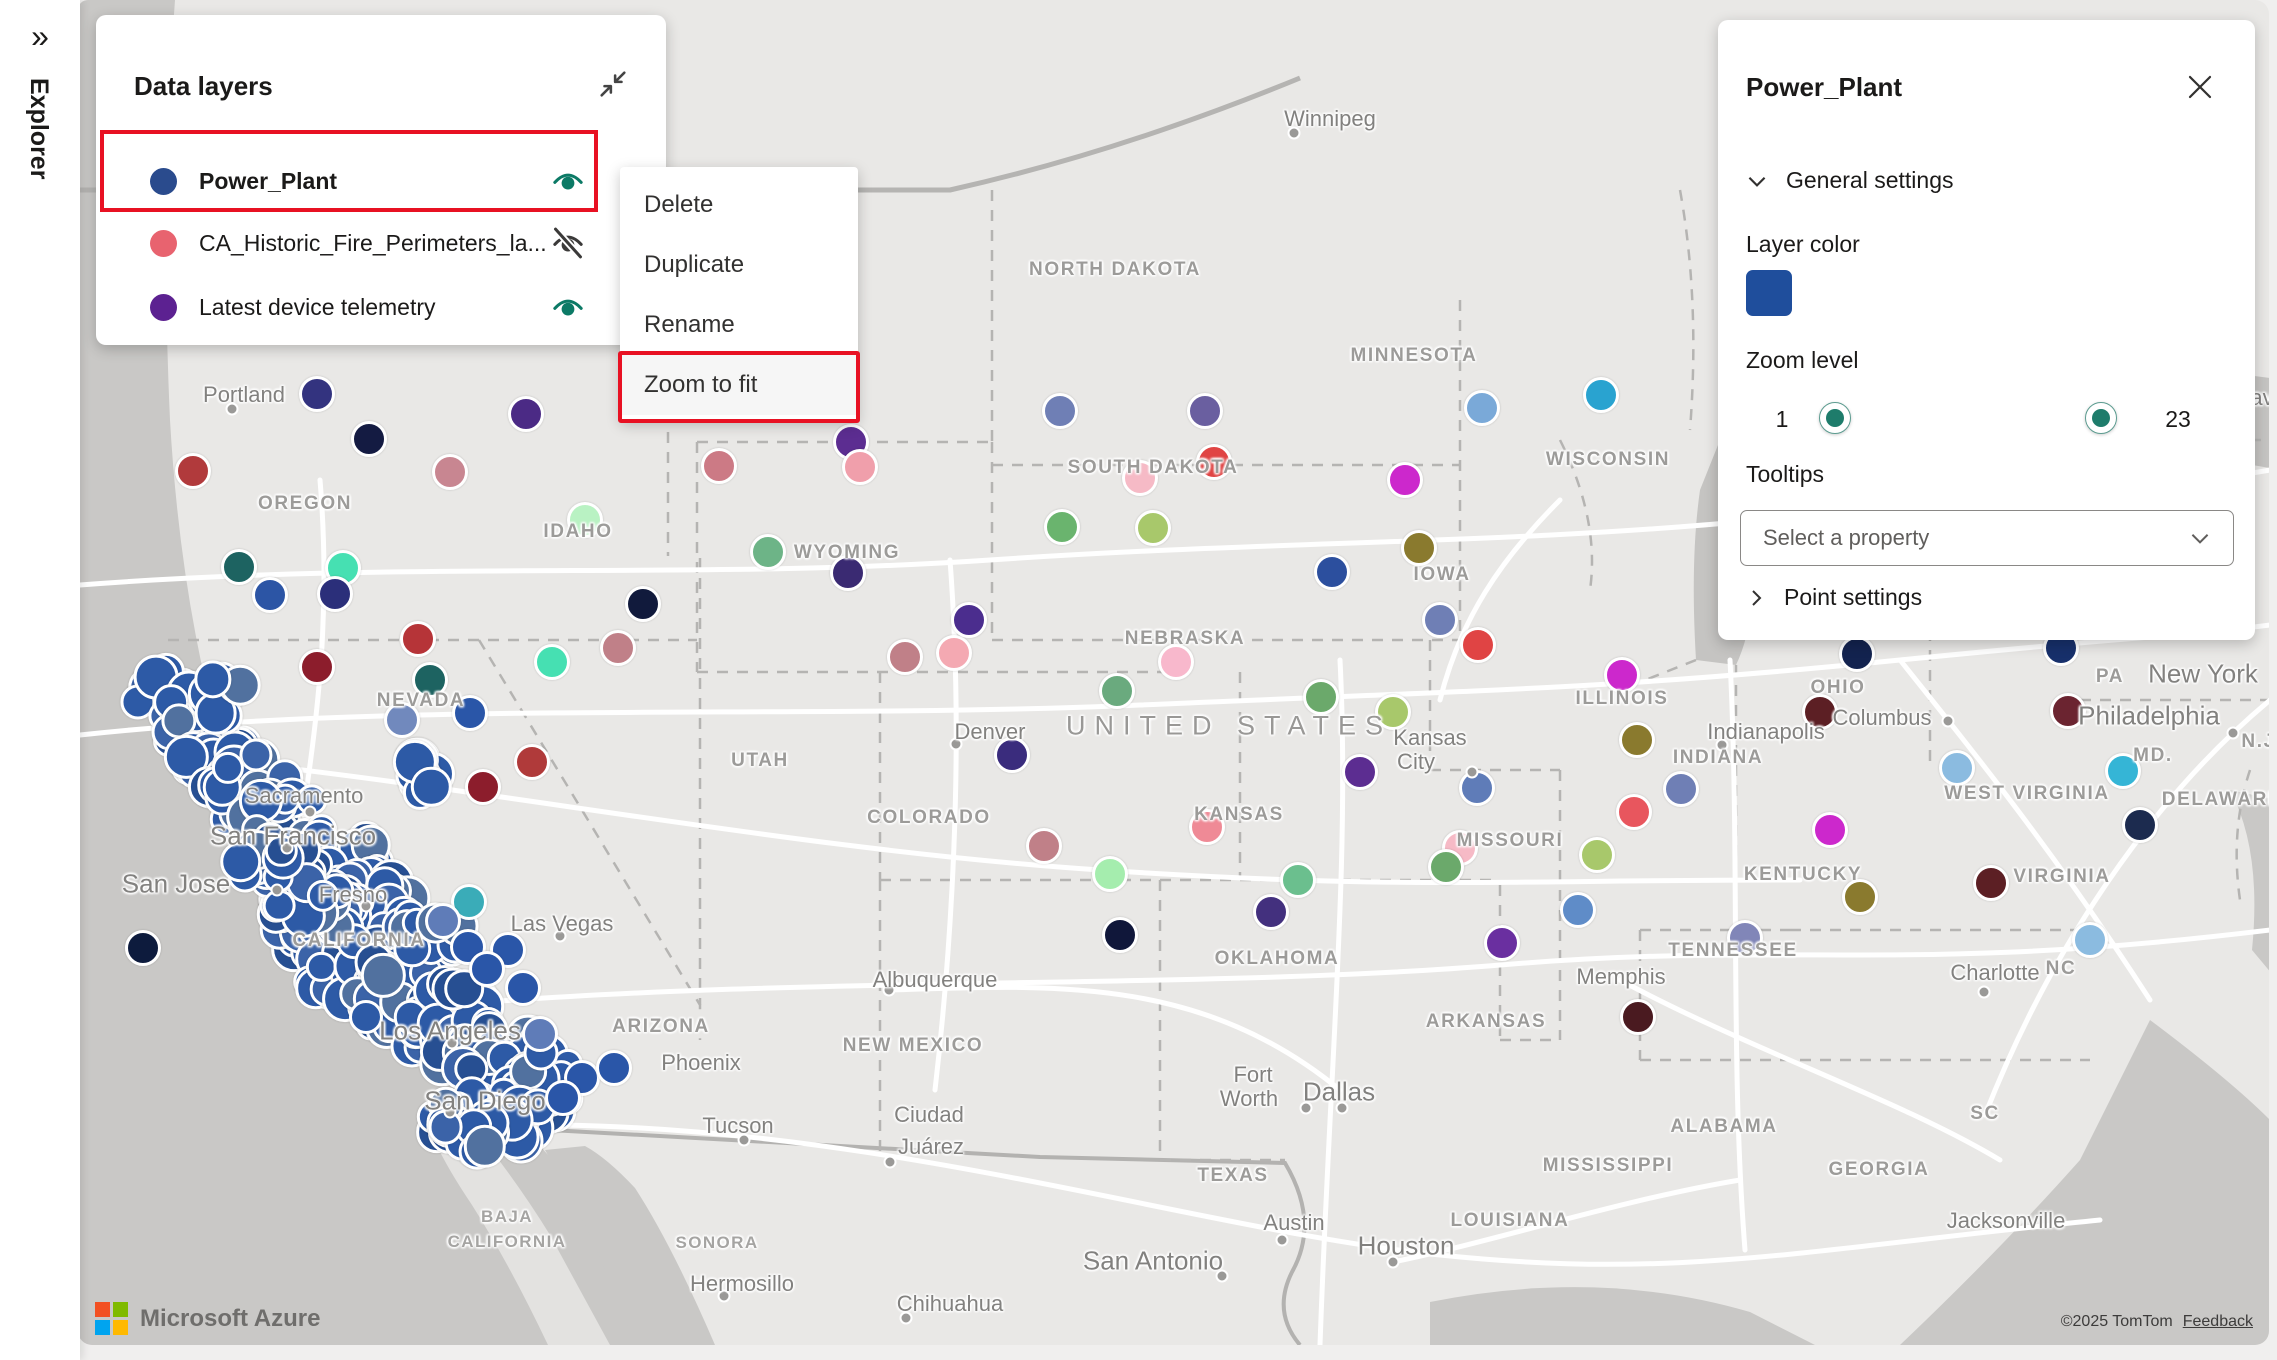 This screenshot has height=1360, width=2277. I want to click on expand-sidebar-icon: », so click(40, 36).